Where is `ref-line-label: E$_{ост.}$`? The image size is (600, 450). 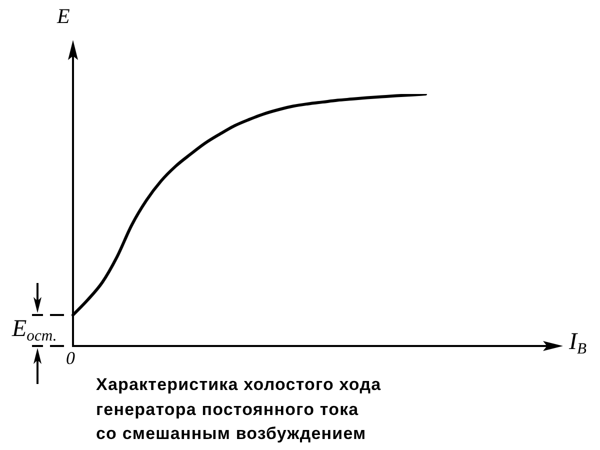
ref-line-label: E$_{ост.}$ is located at coordinates (34, 330).